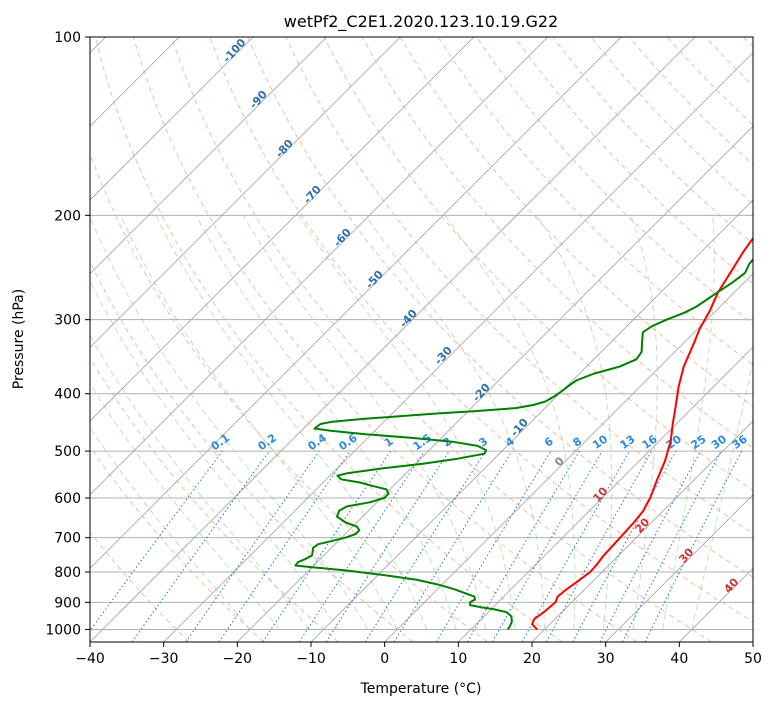 Image resolution: width=775 pixels, height=708 pixels. What do you see at coordinates (753, 659) in the screenshot?
I see `x-tick-label: 50` at bounding box center [753, 659].